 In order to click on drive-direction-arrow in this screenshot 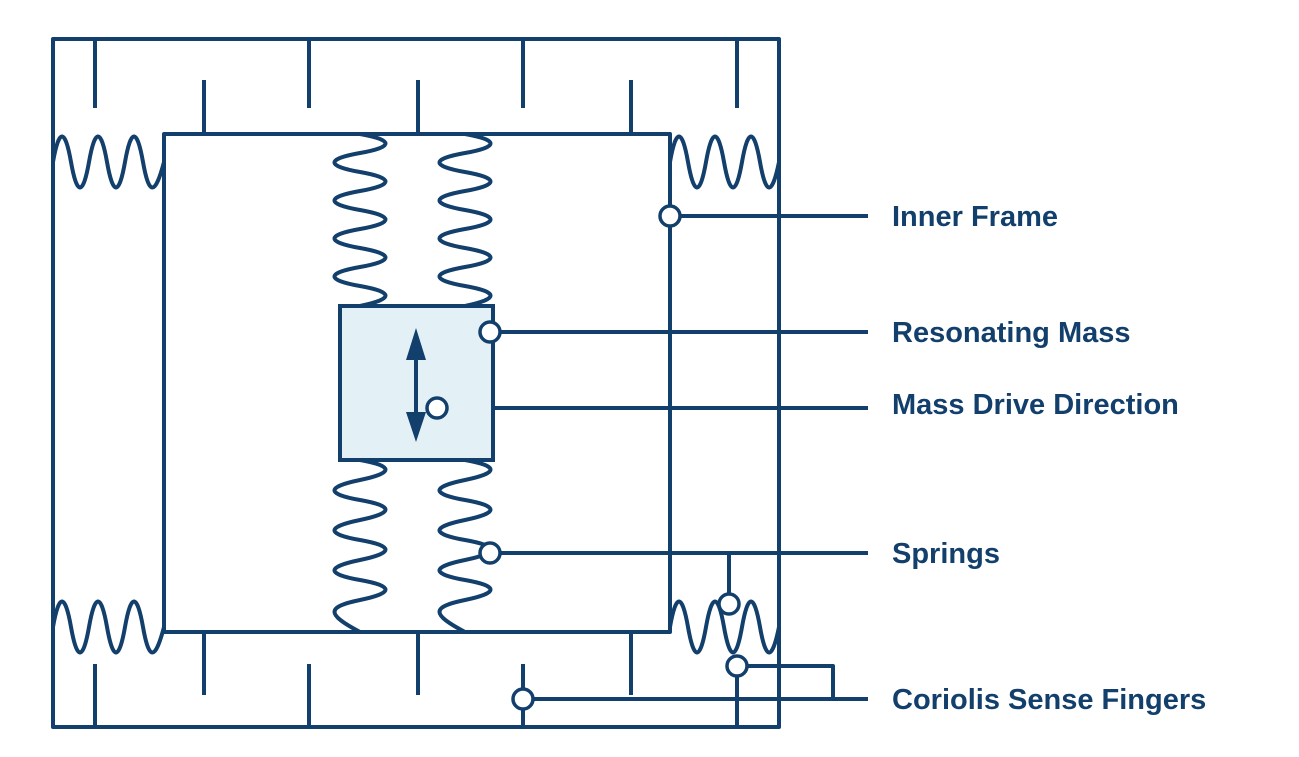, I will do `click(416, 385)`.